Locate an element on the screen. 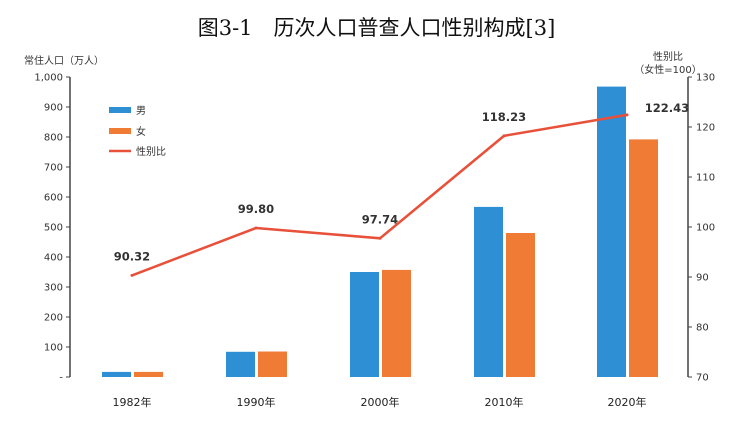 Image resolution: width=753 pixels, height=421 pixels. y-tick-label: 500 is located at coordinates (53, 228).